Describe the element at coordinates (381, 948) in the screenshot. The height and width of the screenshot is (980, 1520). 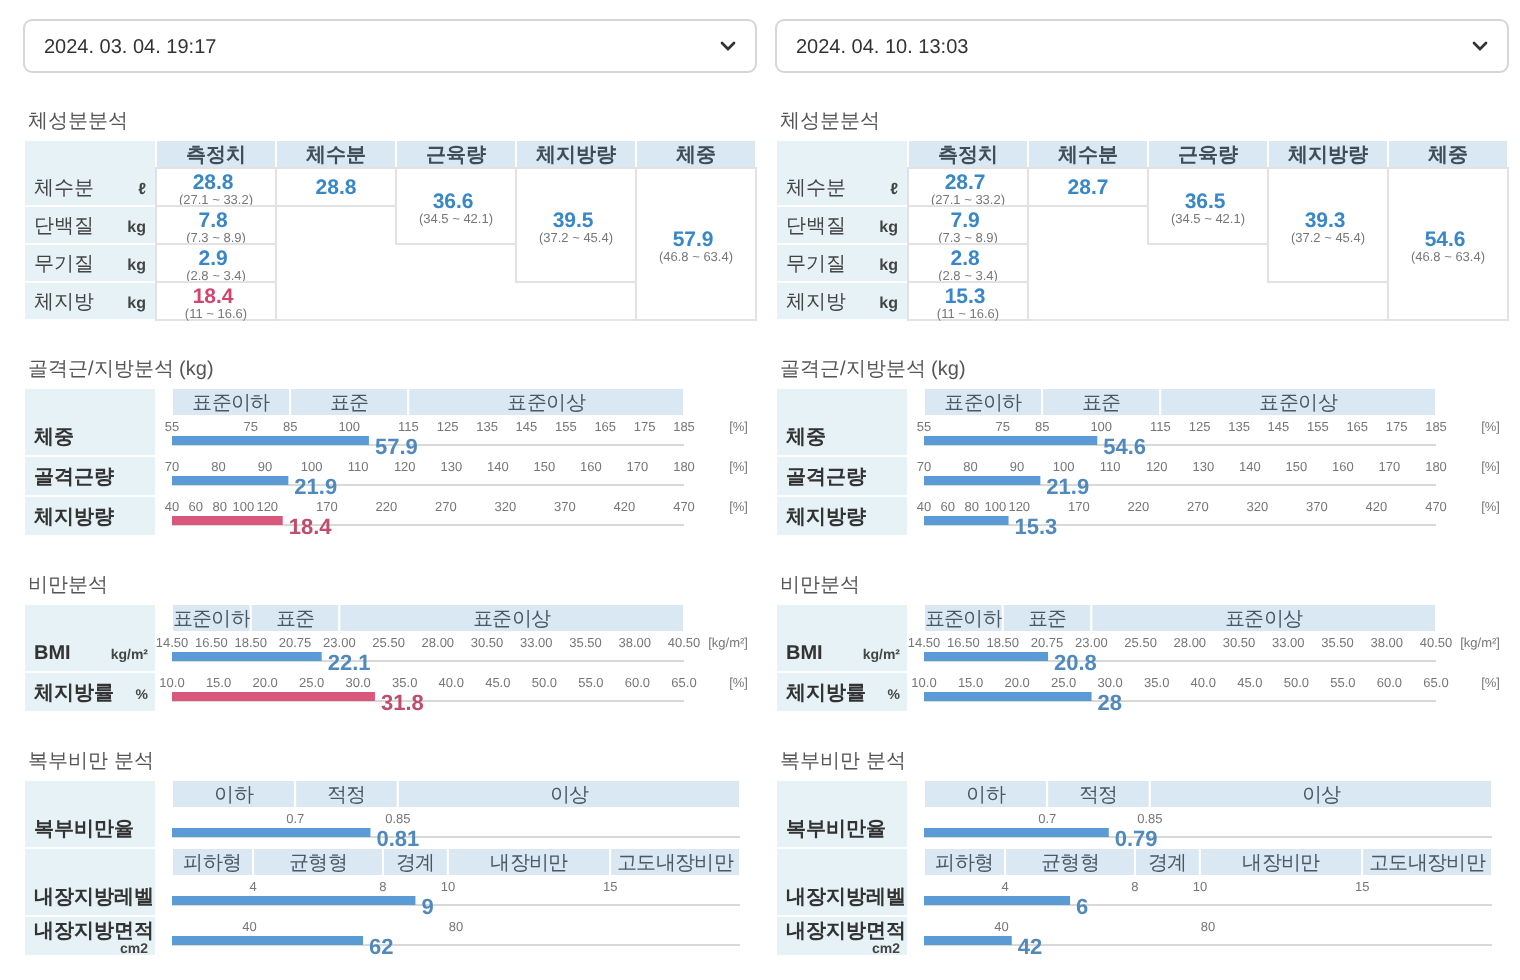
I see `data-label: 62` at that location.